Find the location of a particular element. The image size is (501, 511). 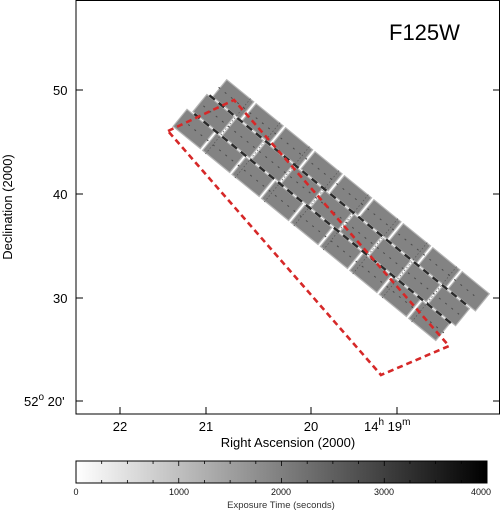

y-tick-label: 30 is located at coordinates (60, 298).